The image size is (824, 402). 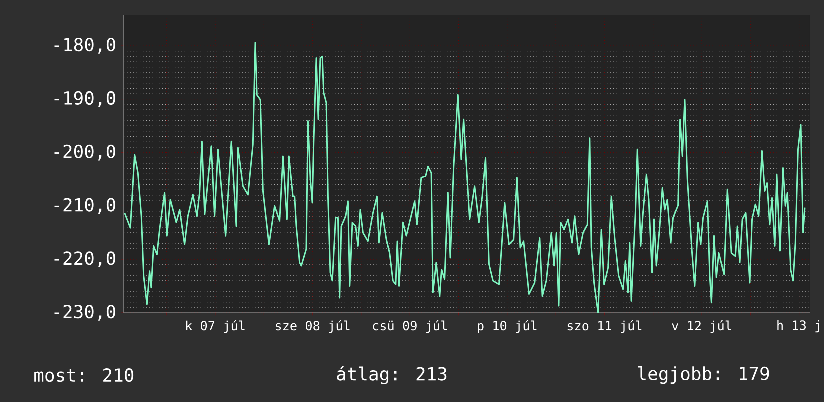 What do you see at coordinates (410, 327) in the screenshot?
I see `x-tick-label: csü 09 júl` at bounding box center [410, 327].